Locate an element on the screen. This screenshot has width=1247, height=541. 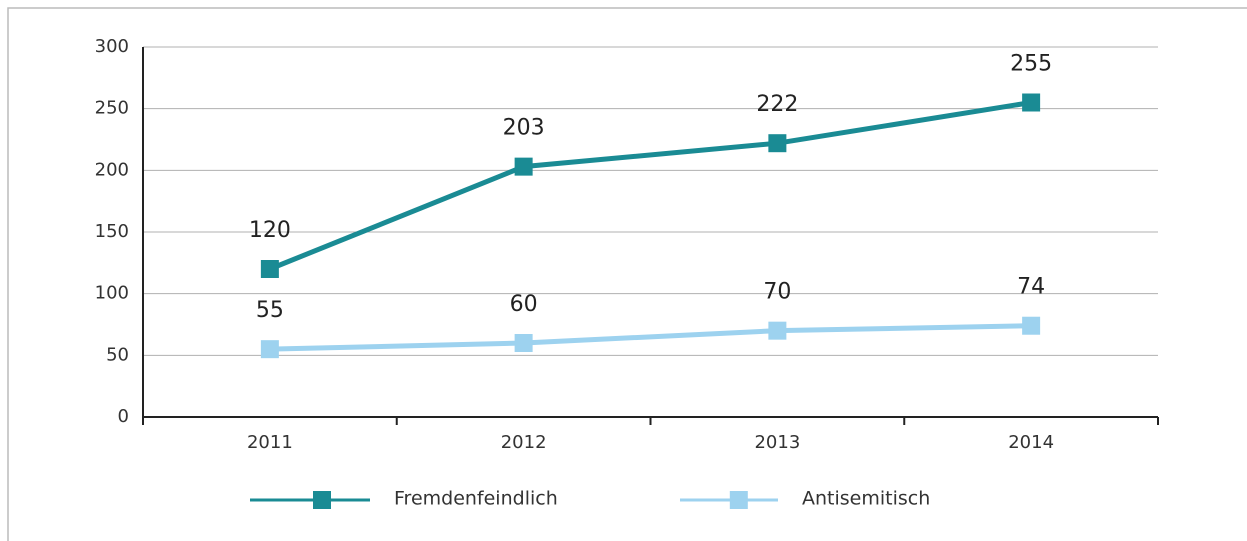
y-tick-label: 150 is located at coordinates (112, 231).